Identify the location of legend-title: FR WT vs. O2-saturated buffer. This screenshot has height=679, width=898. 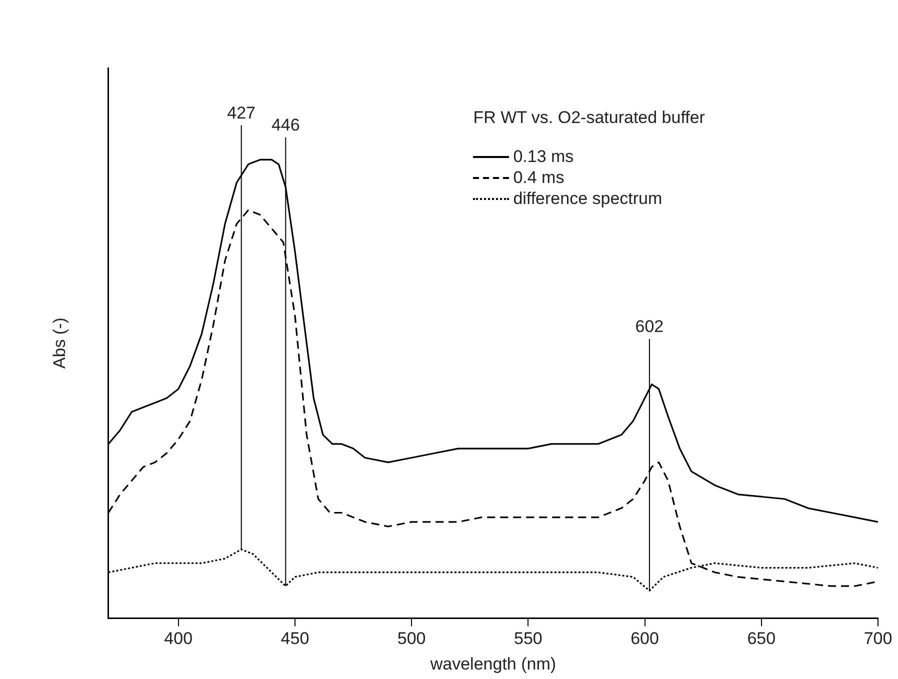
(589, 118).